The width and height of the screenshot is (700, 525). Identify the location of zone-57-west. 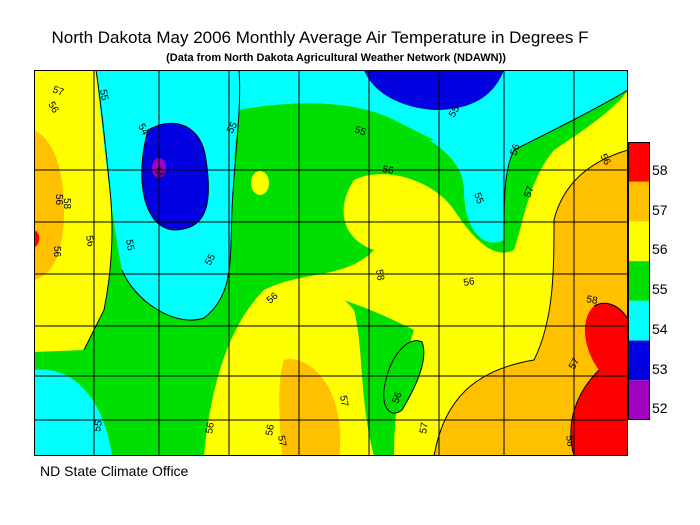
(49, 205).